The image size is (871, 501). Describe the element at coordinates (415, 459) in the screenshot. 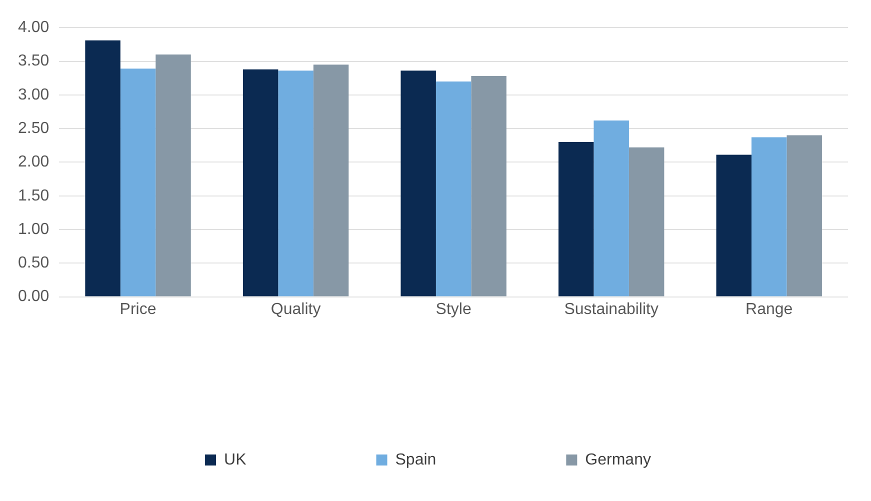

I see `legend-label: Spain` at that location.